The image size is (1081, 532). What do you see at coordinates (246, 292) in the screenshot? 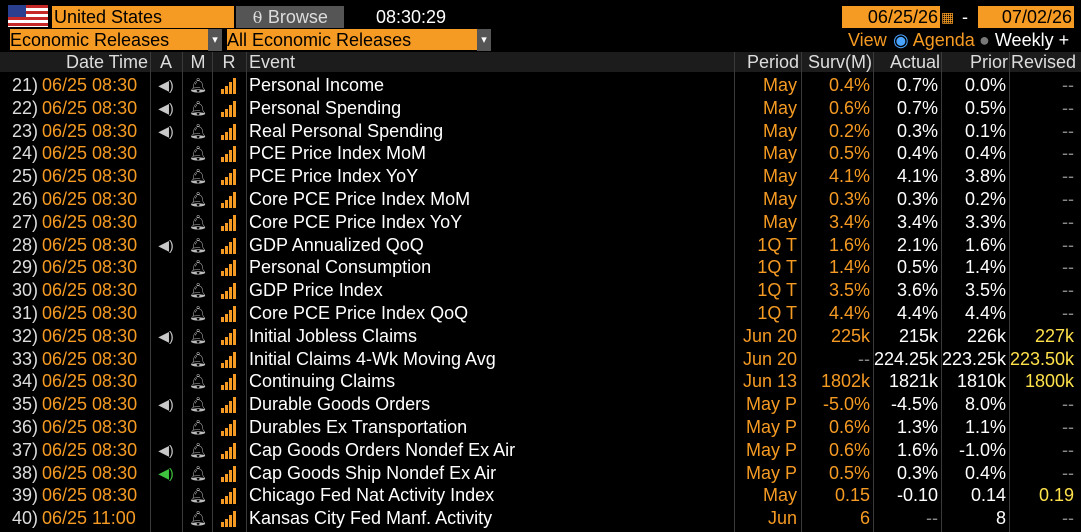
I see `column-separator` at bounding box center [246, 292].